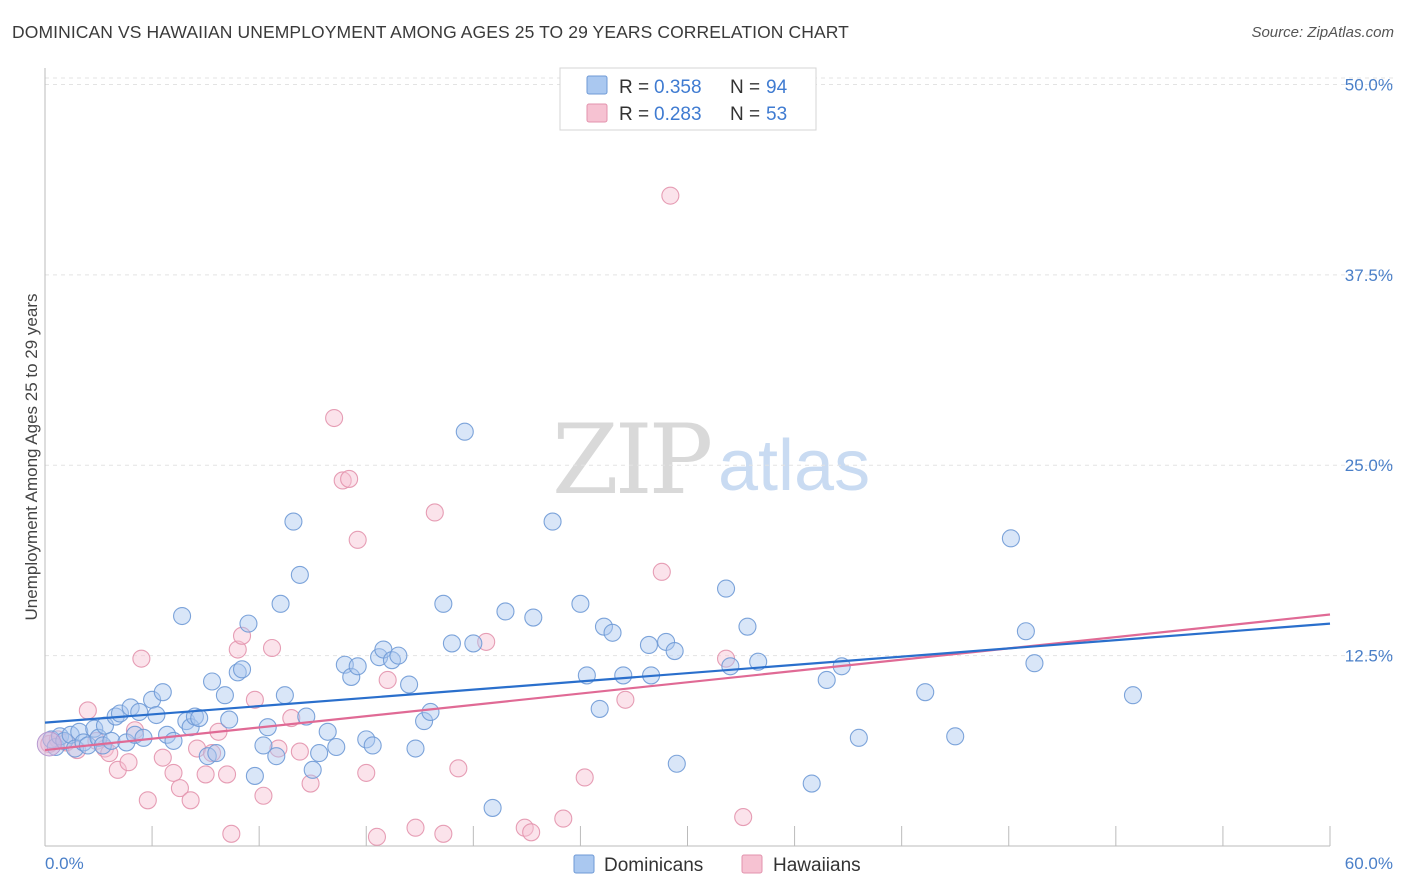  Describe the element at coordinates (1369, 863) in the screenshot. I see `x-tick-label-max: 60.0%` at that location.